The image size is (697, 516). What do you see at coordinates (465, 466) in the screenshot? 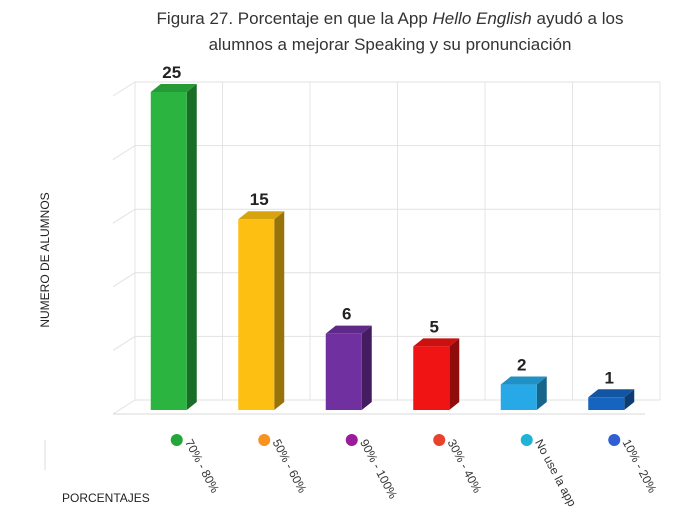
I see `x-tick-label: 30% - 40%` at bounding box center [465, 466].